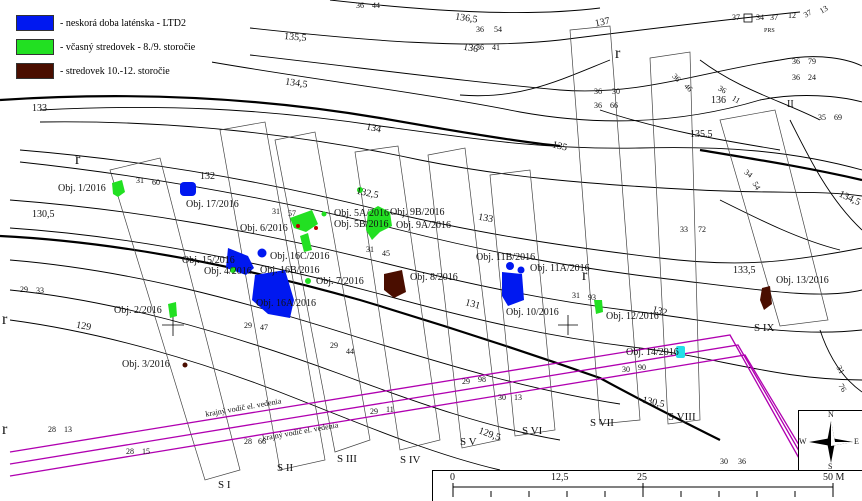  I want to click on grid-number: 47, so click(264, 327).